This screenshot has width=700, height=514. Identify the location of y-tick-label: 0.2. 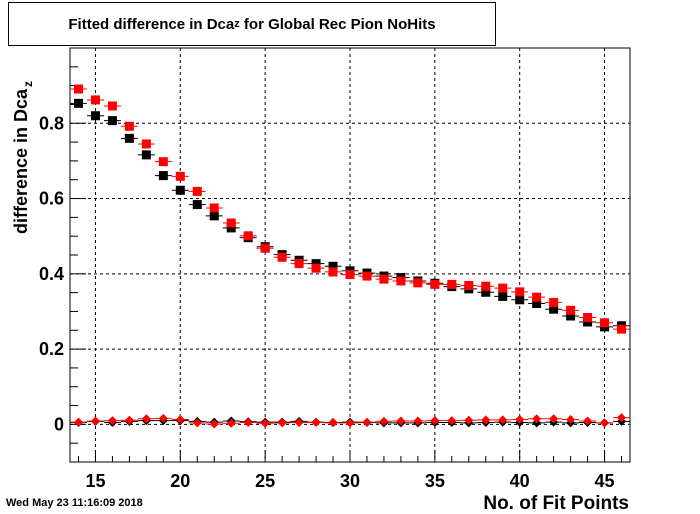
(51, 349).